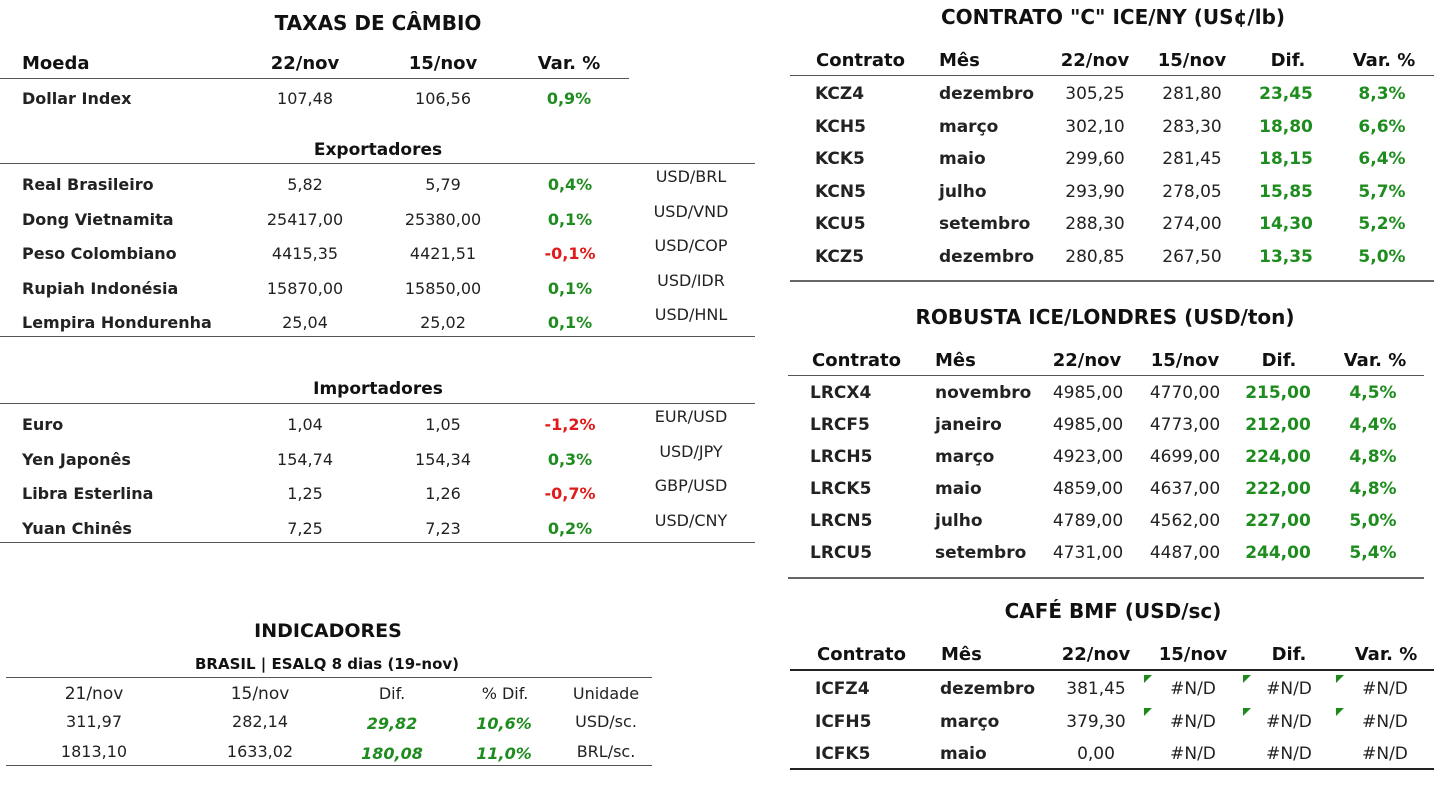 Image resolution: width=1437 pixels, height=795 pixels. I want to click on dollar-index-name: Dollar Index, so click(77, 98).